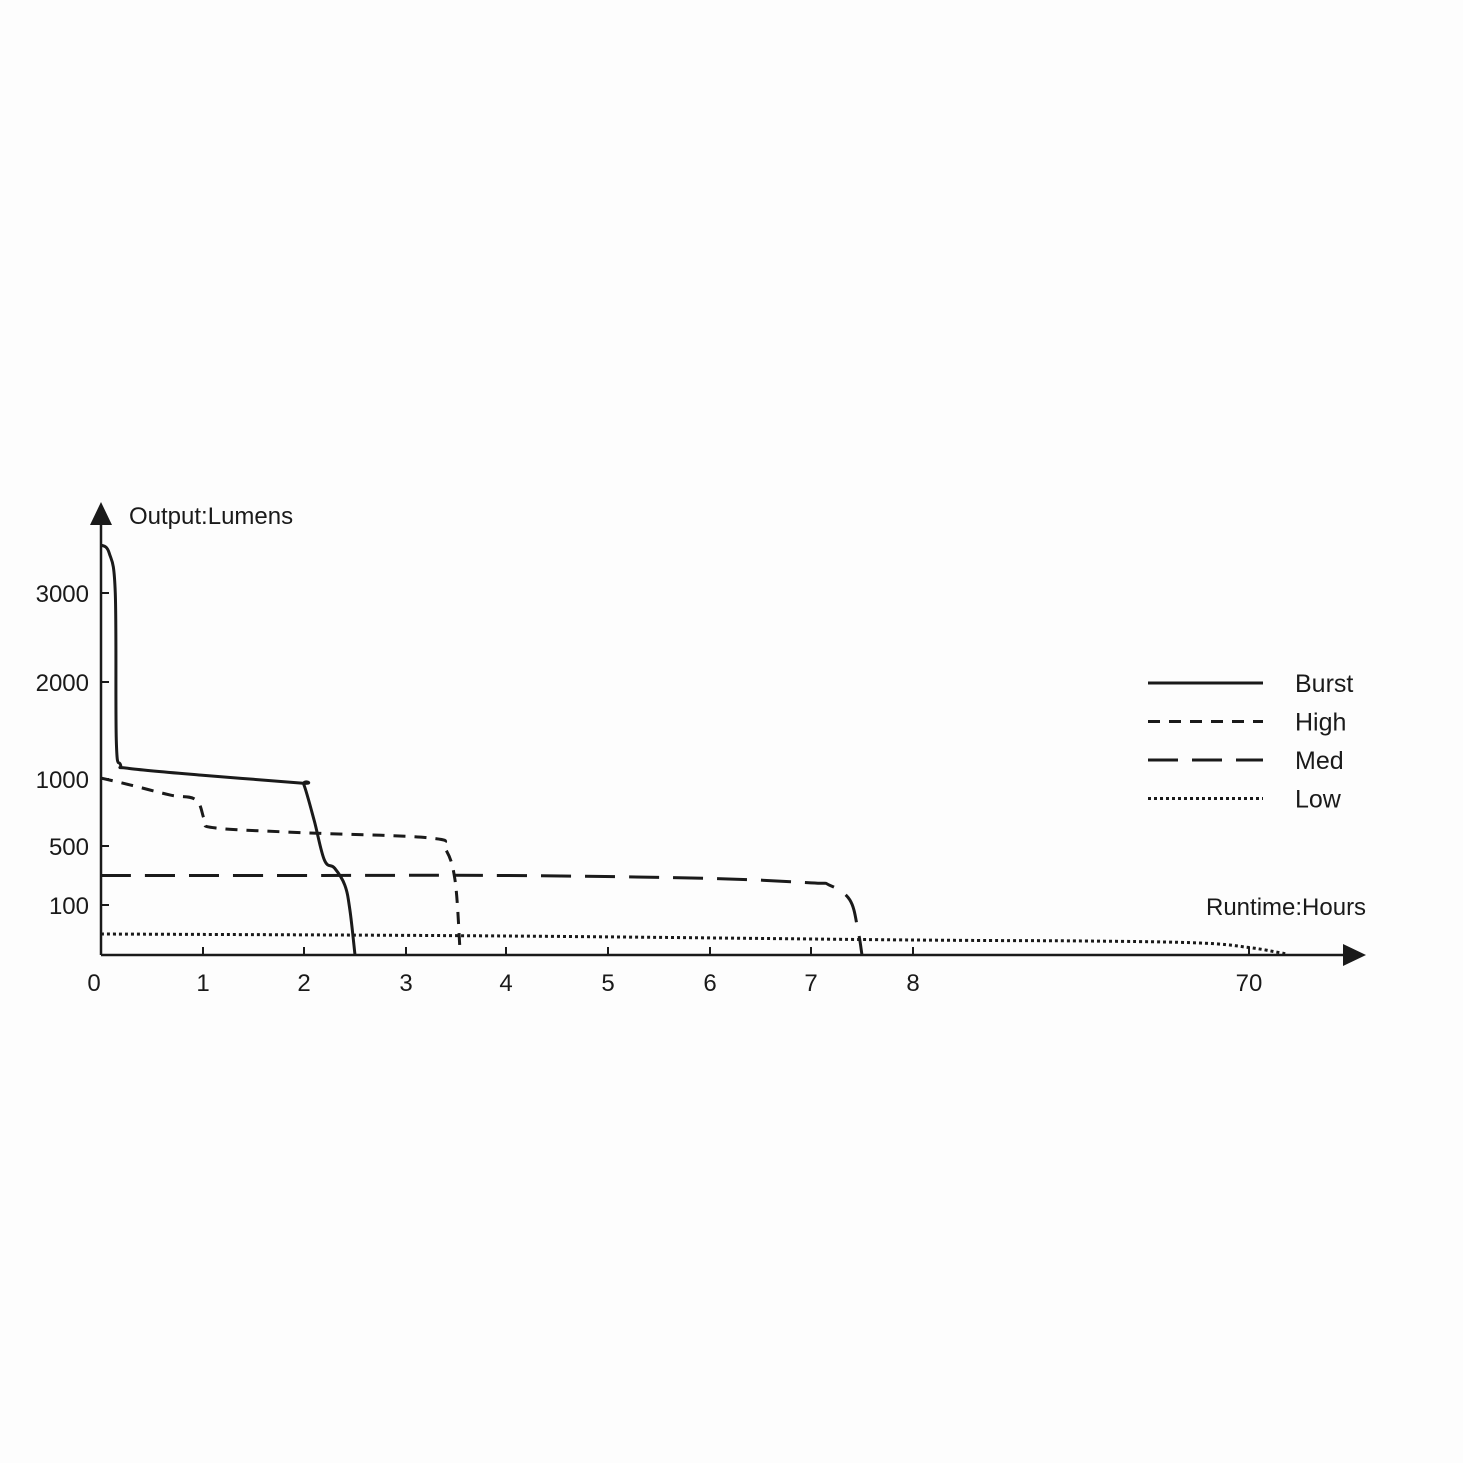  What do you see at coordinates (709, 983) in the screenshot?
I see `x-tick-label: 6` at bounding box center [709, 983].